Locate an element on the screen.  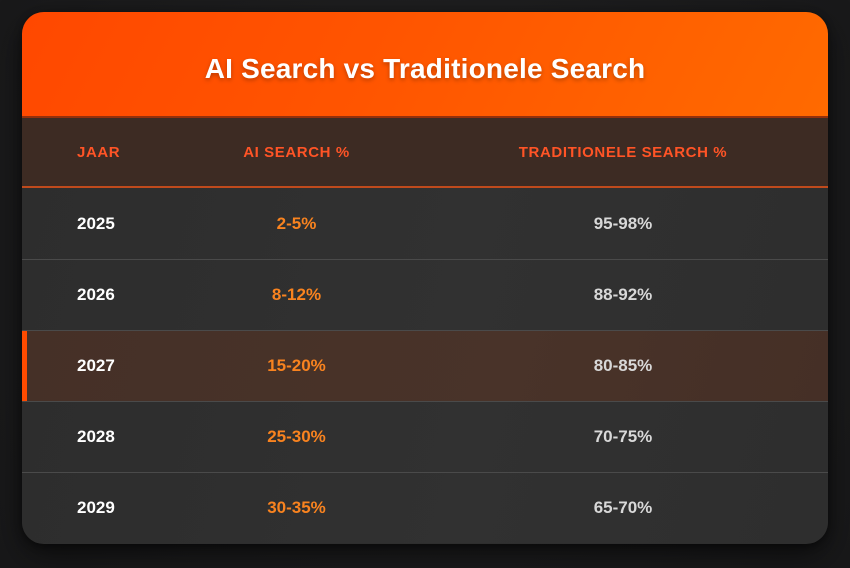
trad-value-cell: 88-92% is located at coordinates (623, 294).